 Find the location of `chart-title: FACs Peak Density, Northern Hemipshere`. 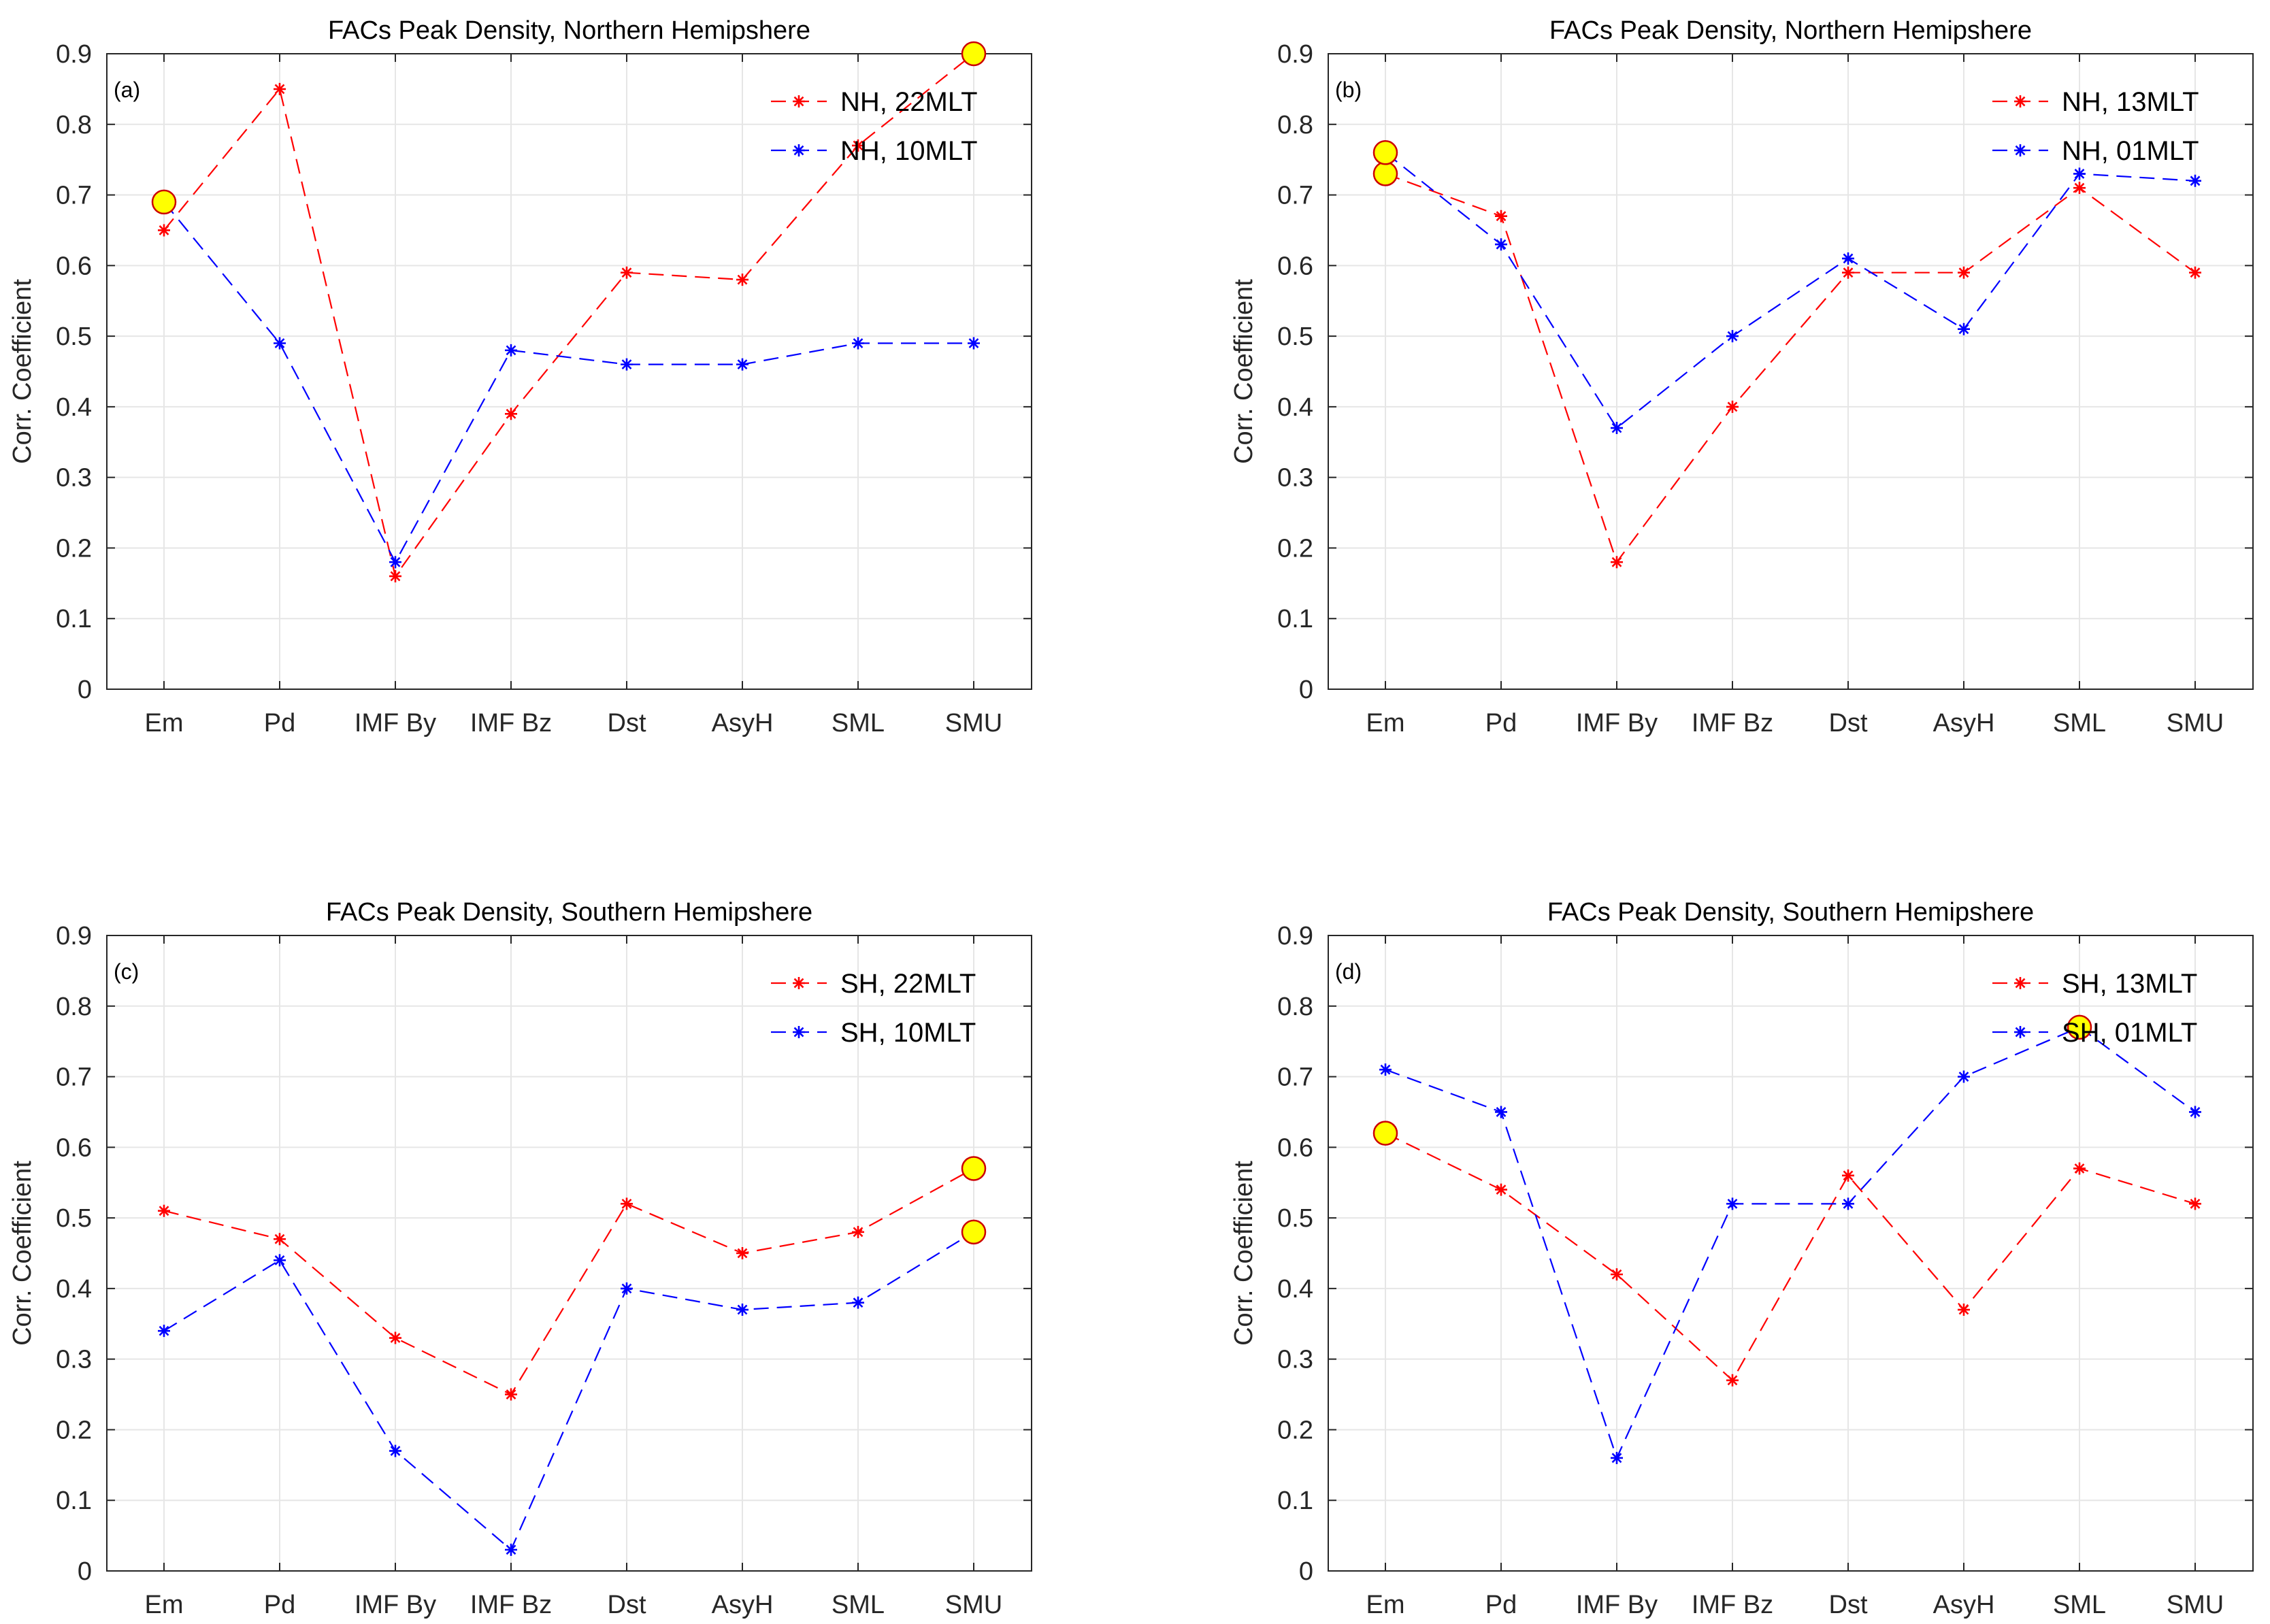

chart-title: FACs Peak Density, Northern Hemipshere is located at coordinates (1790, 30).